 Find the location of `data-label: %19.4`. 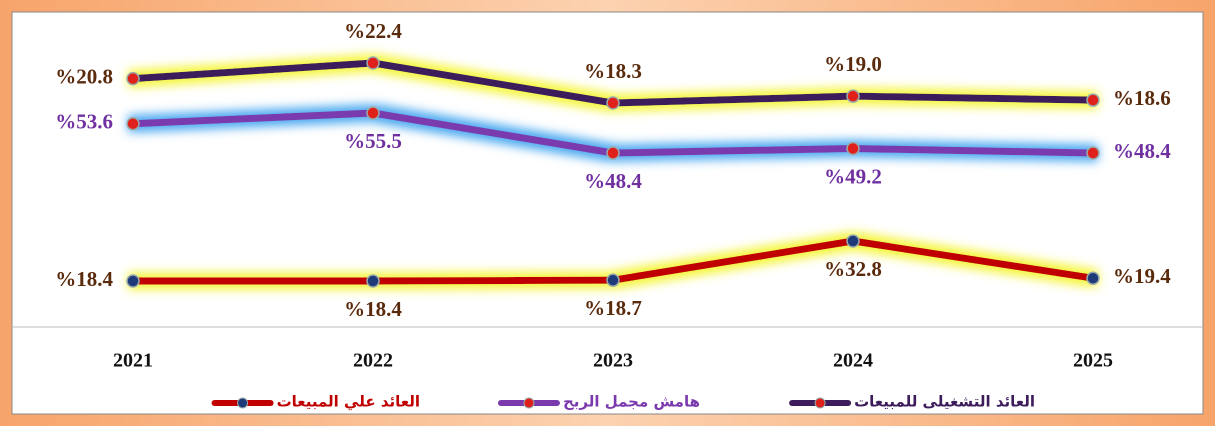

data-label: %19.4 is located at coordinates (1142, 276).